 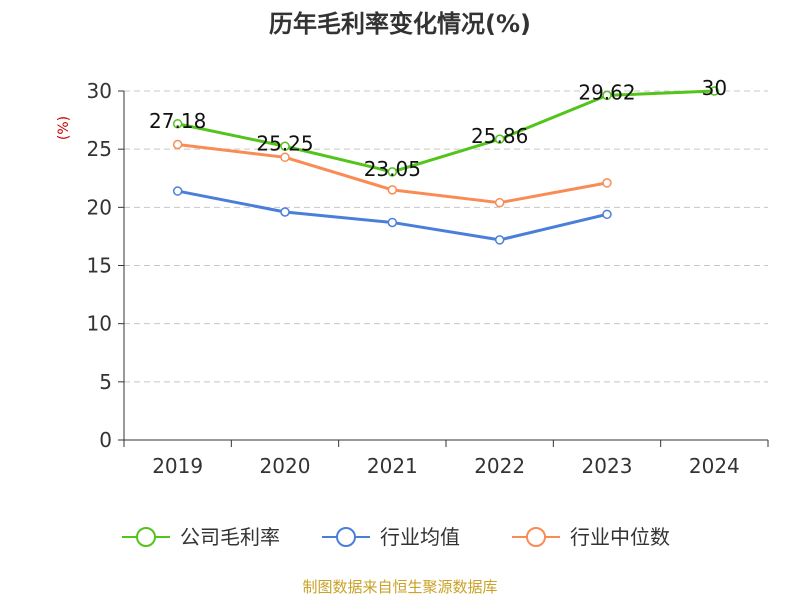 I want to click on y-tick-label: 5, so click(x=105, y=382).